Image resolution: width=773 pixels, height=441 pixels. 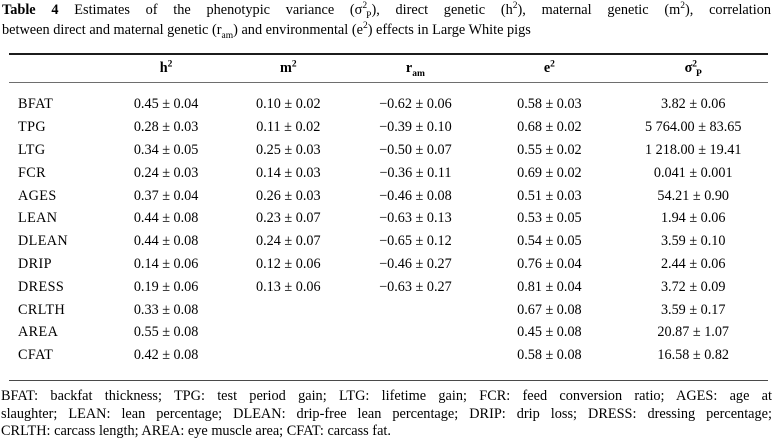 What do you see at coordinates (166, 127) in the screenshot?
I see `cell-h2: 0.28 ± 0.03` at bounding box center [166, 127].